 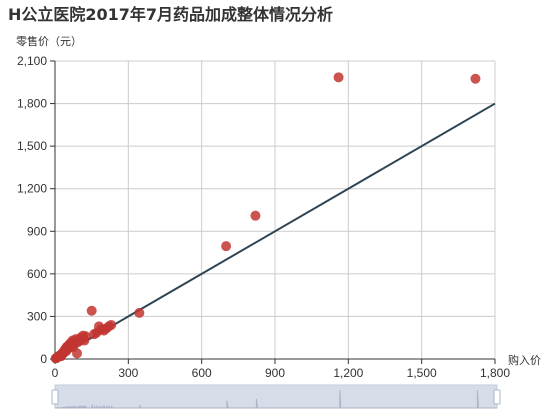 What do you see at coordinates (32, 61) in the screenshot?
I see `y-tick-label: 2,100` at bounding box center [32, 61].